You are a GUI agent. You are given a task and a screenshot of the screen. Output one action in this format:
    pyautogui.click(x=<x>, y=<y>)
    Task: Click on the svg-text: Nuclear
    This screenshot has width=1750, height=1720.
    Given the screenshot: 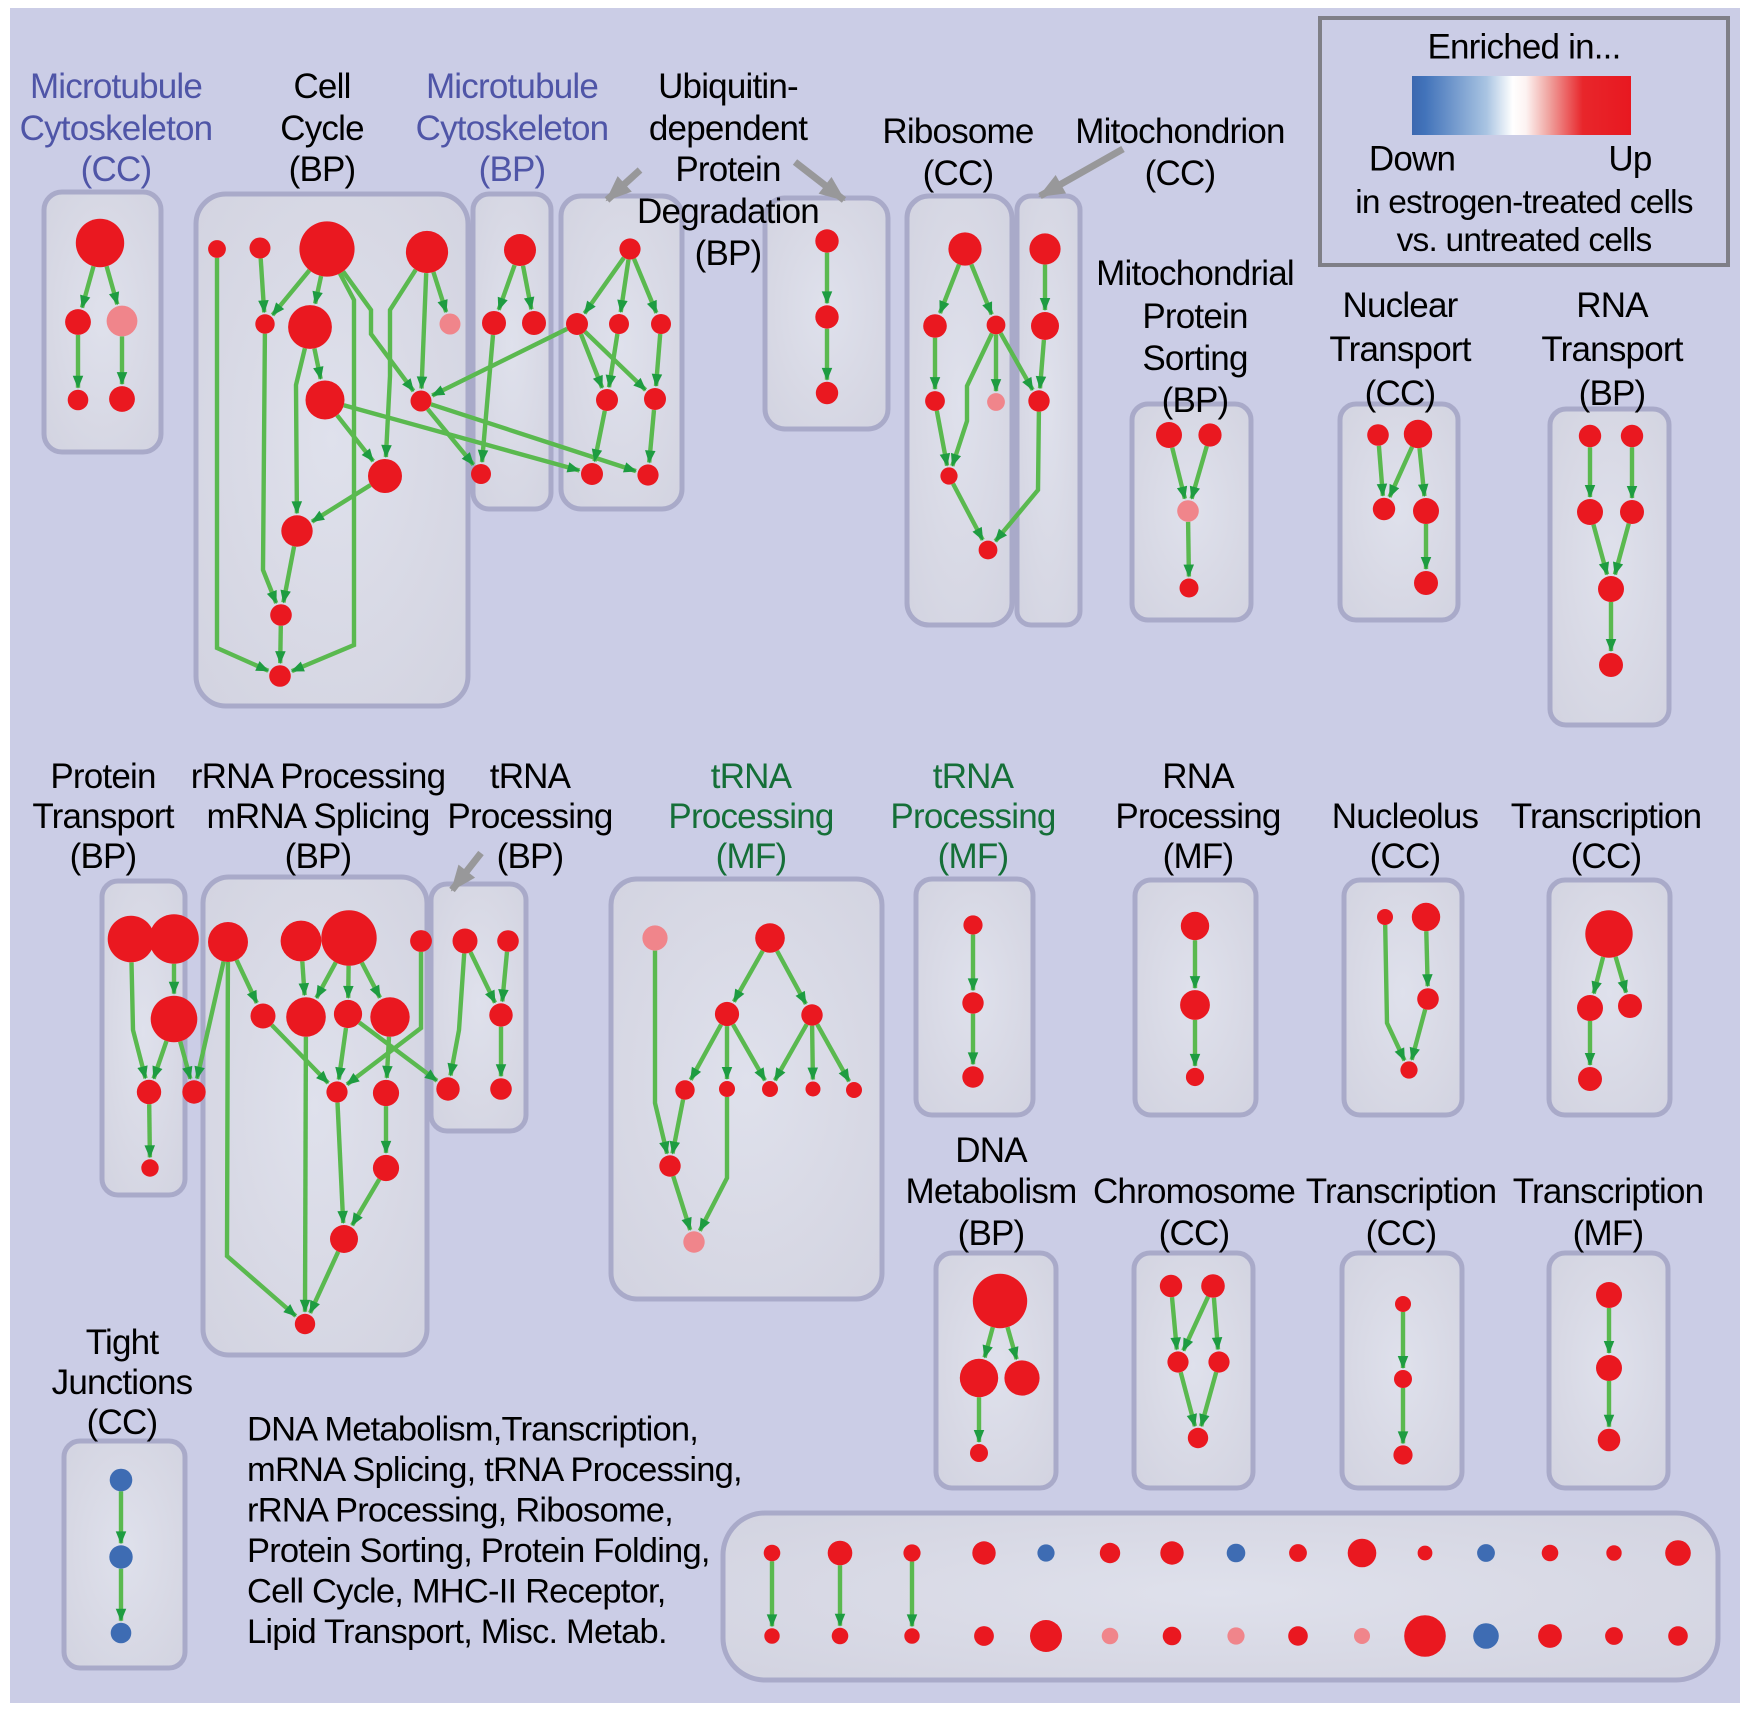 What is the action you would take?
    pyautogui.click(x=1400, y=305)
    